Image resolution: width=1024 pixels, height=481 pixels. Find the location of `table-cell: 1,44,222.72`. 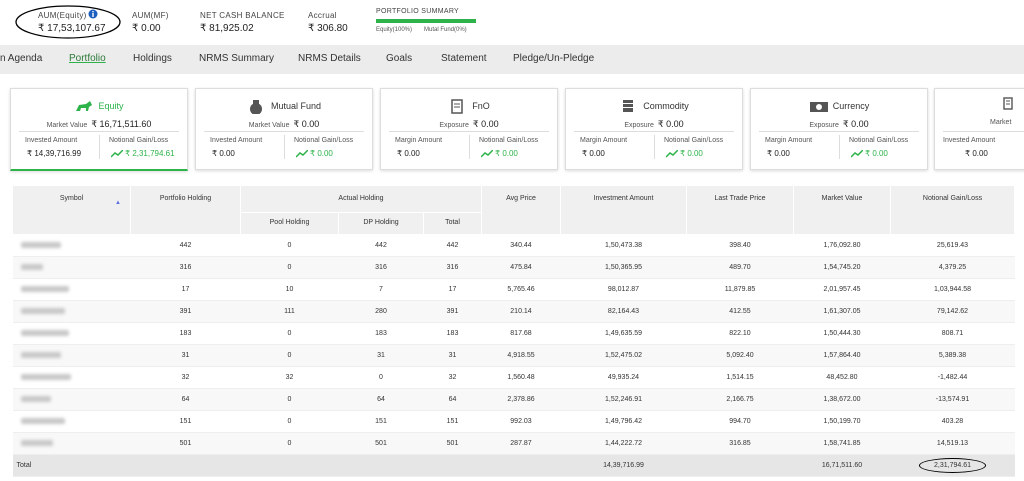

table-cell: 1,44,222.72 is located at coordinates (623, 443).